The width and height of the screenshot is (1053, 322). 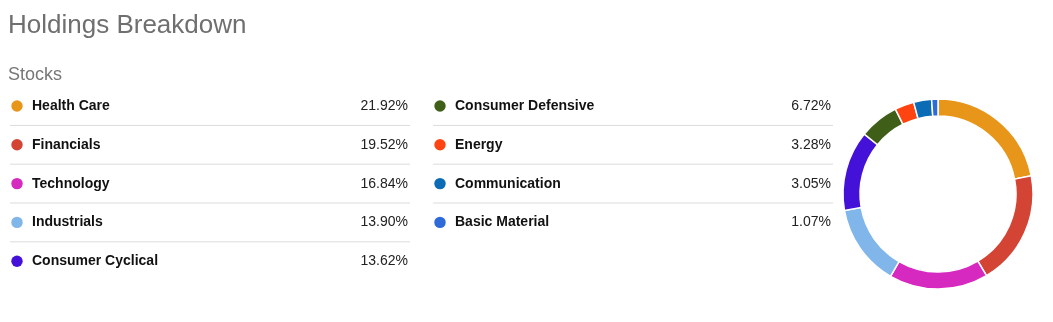 I want to click on legend-label: Technology, so click(x=71, y=182).